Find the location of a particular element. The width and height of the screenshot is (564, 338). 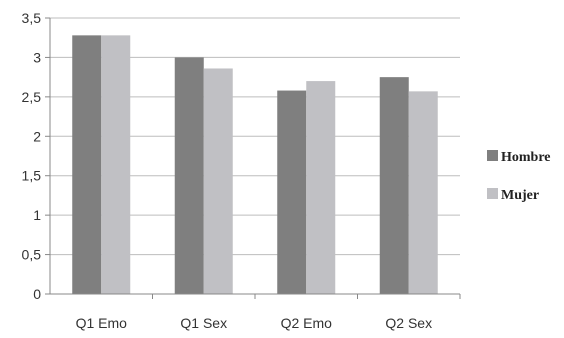

y-tick-label: 2 is located at coordinates (37, 136).